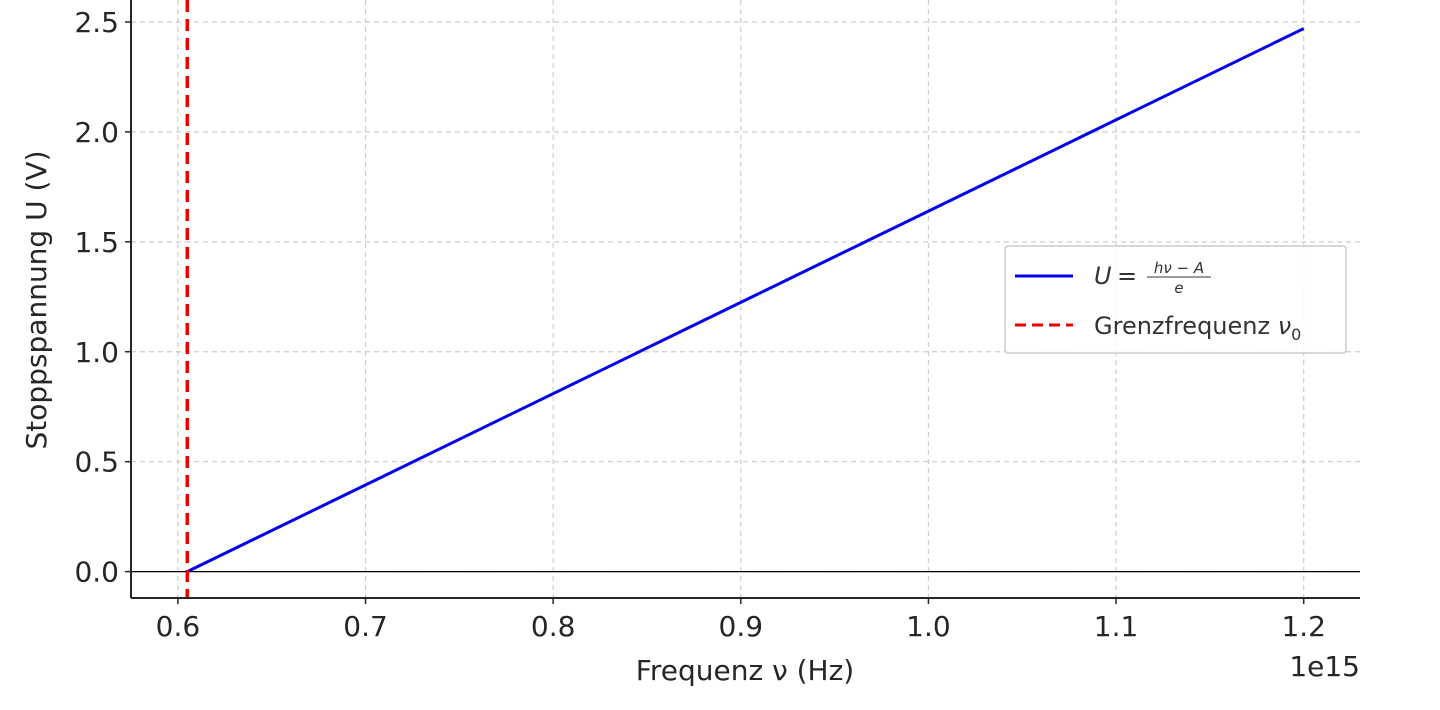 This screenshot has width=1440, height=710. I want to click on x-tick-label: 1.1, so click(1116, 626).